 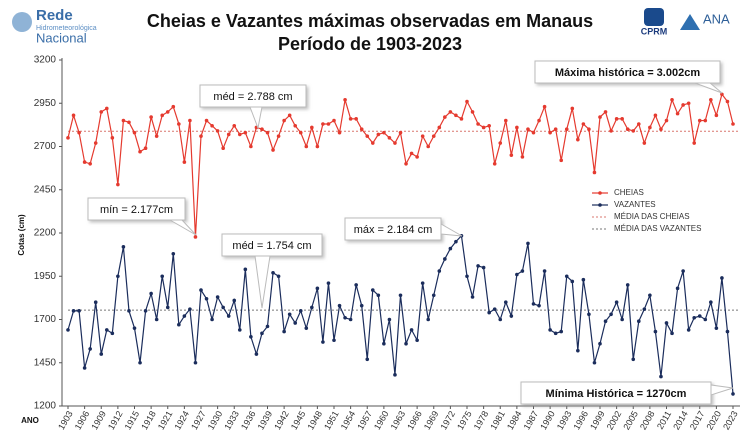 What do you see at coordinates (628, 77) in the screenshot?
I see `callout: Máxima histórica = 3.002cm` at bounding box center [628, 77].